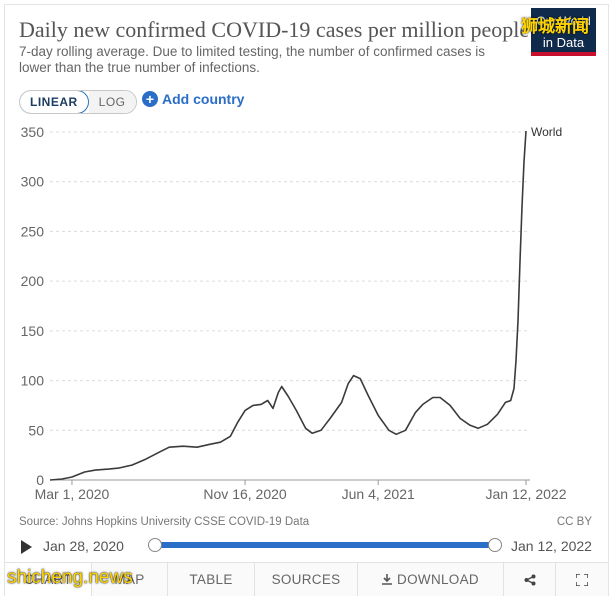 This screenshot has width=613, height=600. What do you see at coordinates (33, 331) in the screenshot?
I see `y-tick-label: 150` at bounding box center [33, 331].